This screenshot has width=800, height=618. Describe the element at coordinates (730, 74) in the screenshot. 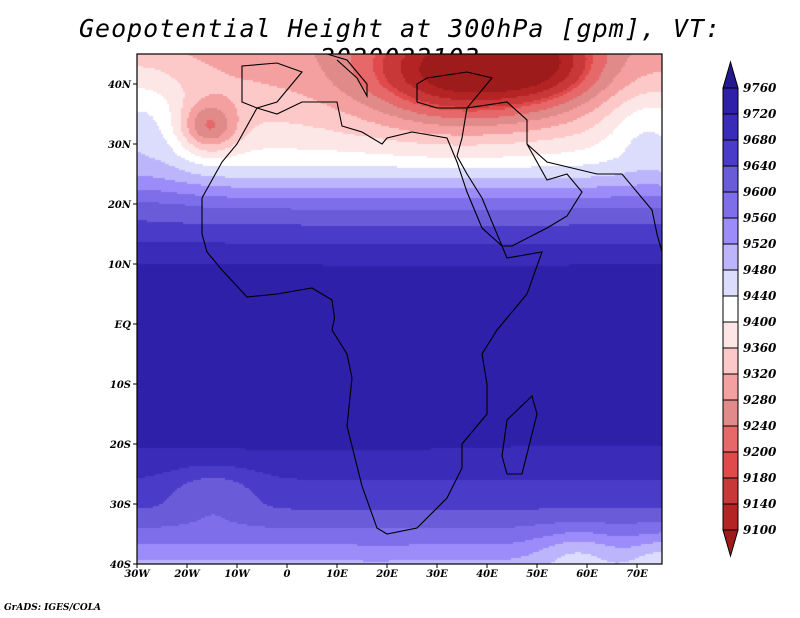

I see `colorbar-max-arrow` at that location.